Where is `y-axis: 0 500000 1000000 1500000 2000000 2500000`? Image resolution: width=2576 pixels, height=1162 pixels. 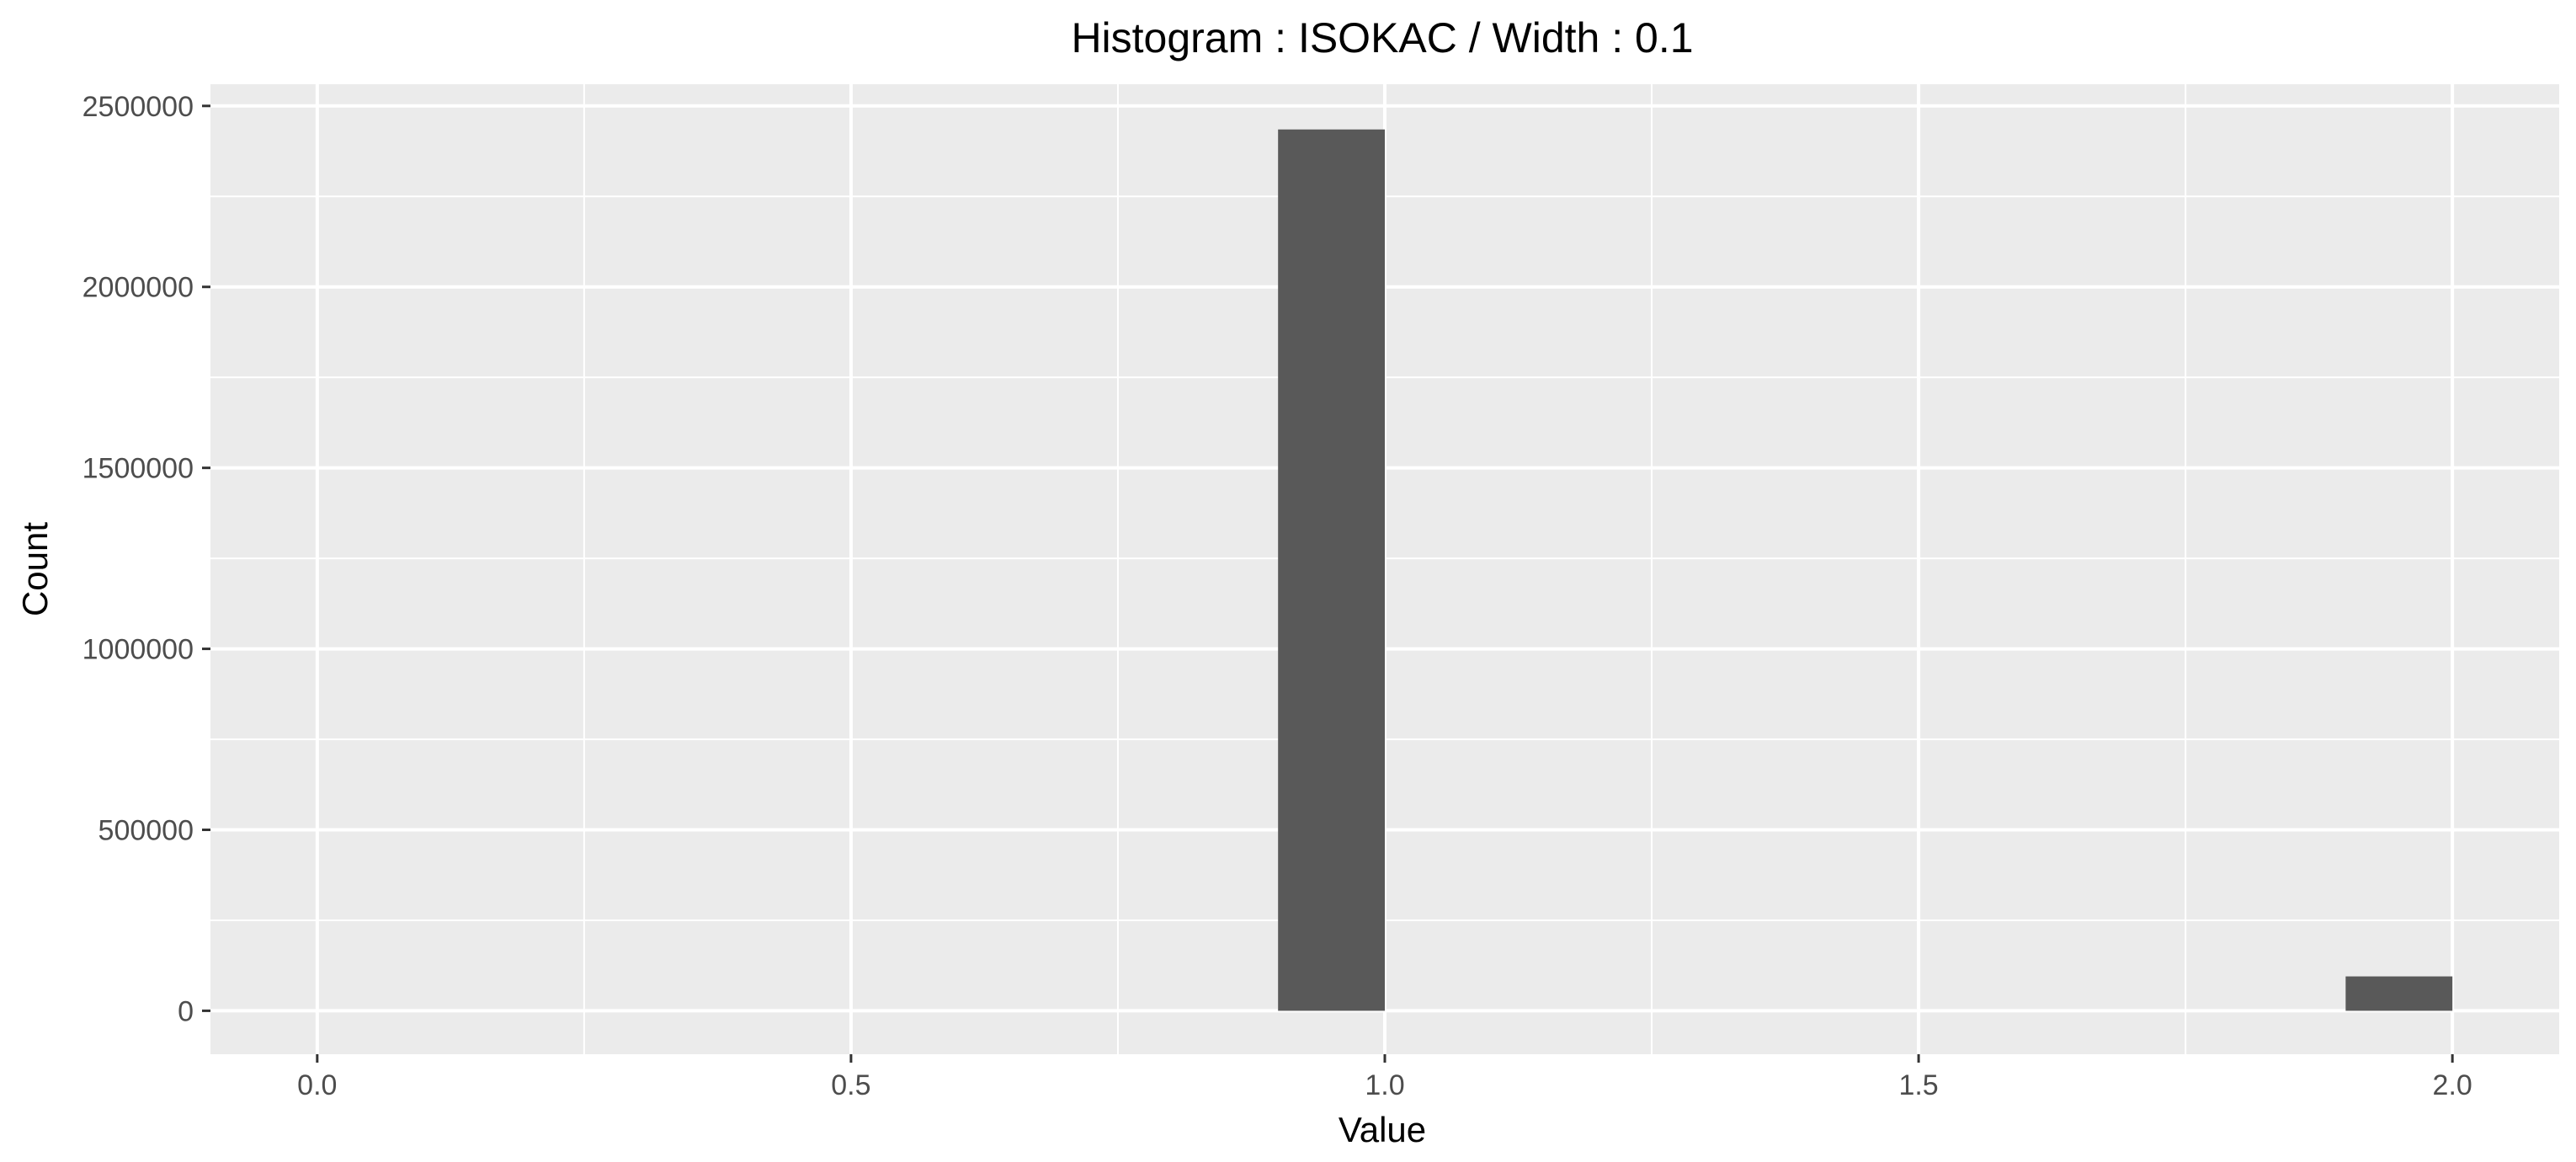
y-axis: 0 500000 1000000 1500000 2000000 2500000 is located at coordinates (146, 559).